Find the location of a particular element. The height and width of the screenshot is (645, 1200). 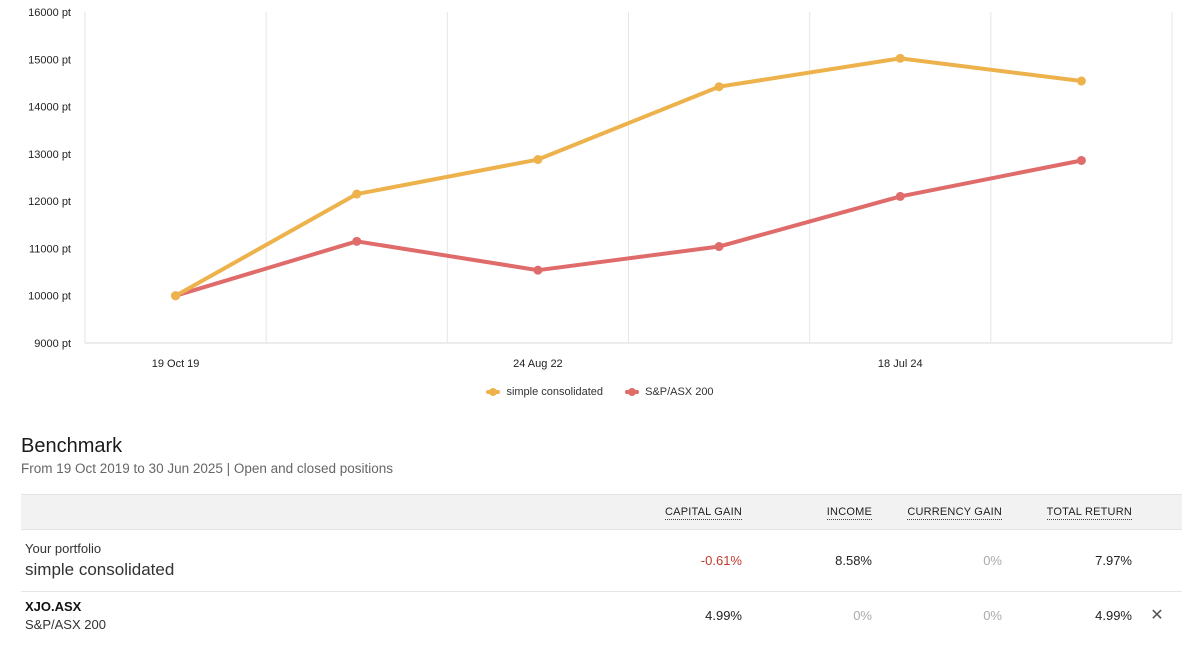

y-tick-label: 16000 pt is located at coordinates (49, 13).